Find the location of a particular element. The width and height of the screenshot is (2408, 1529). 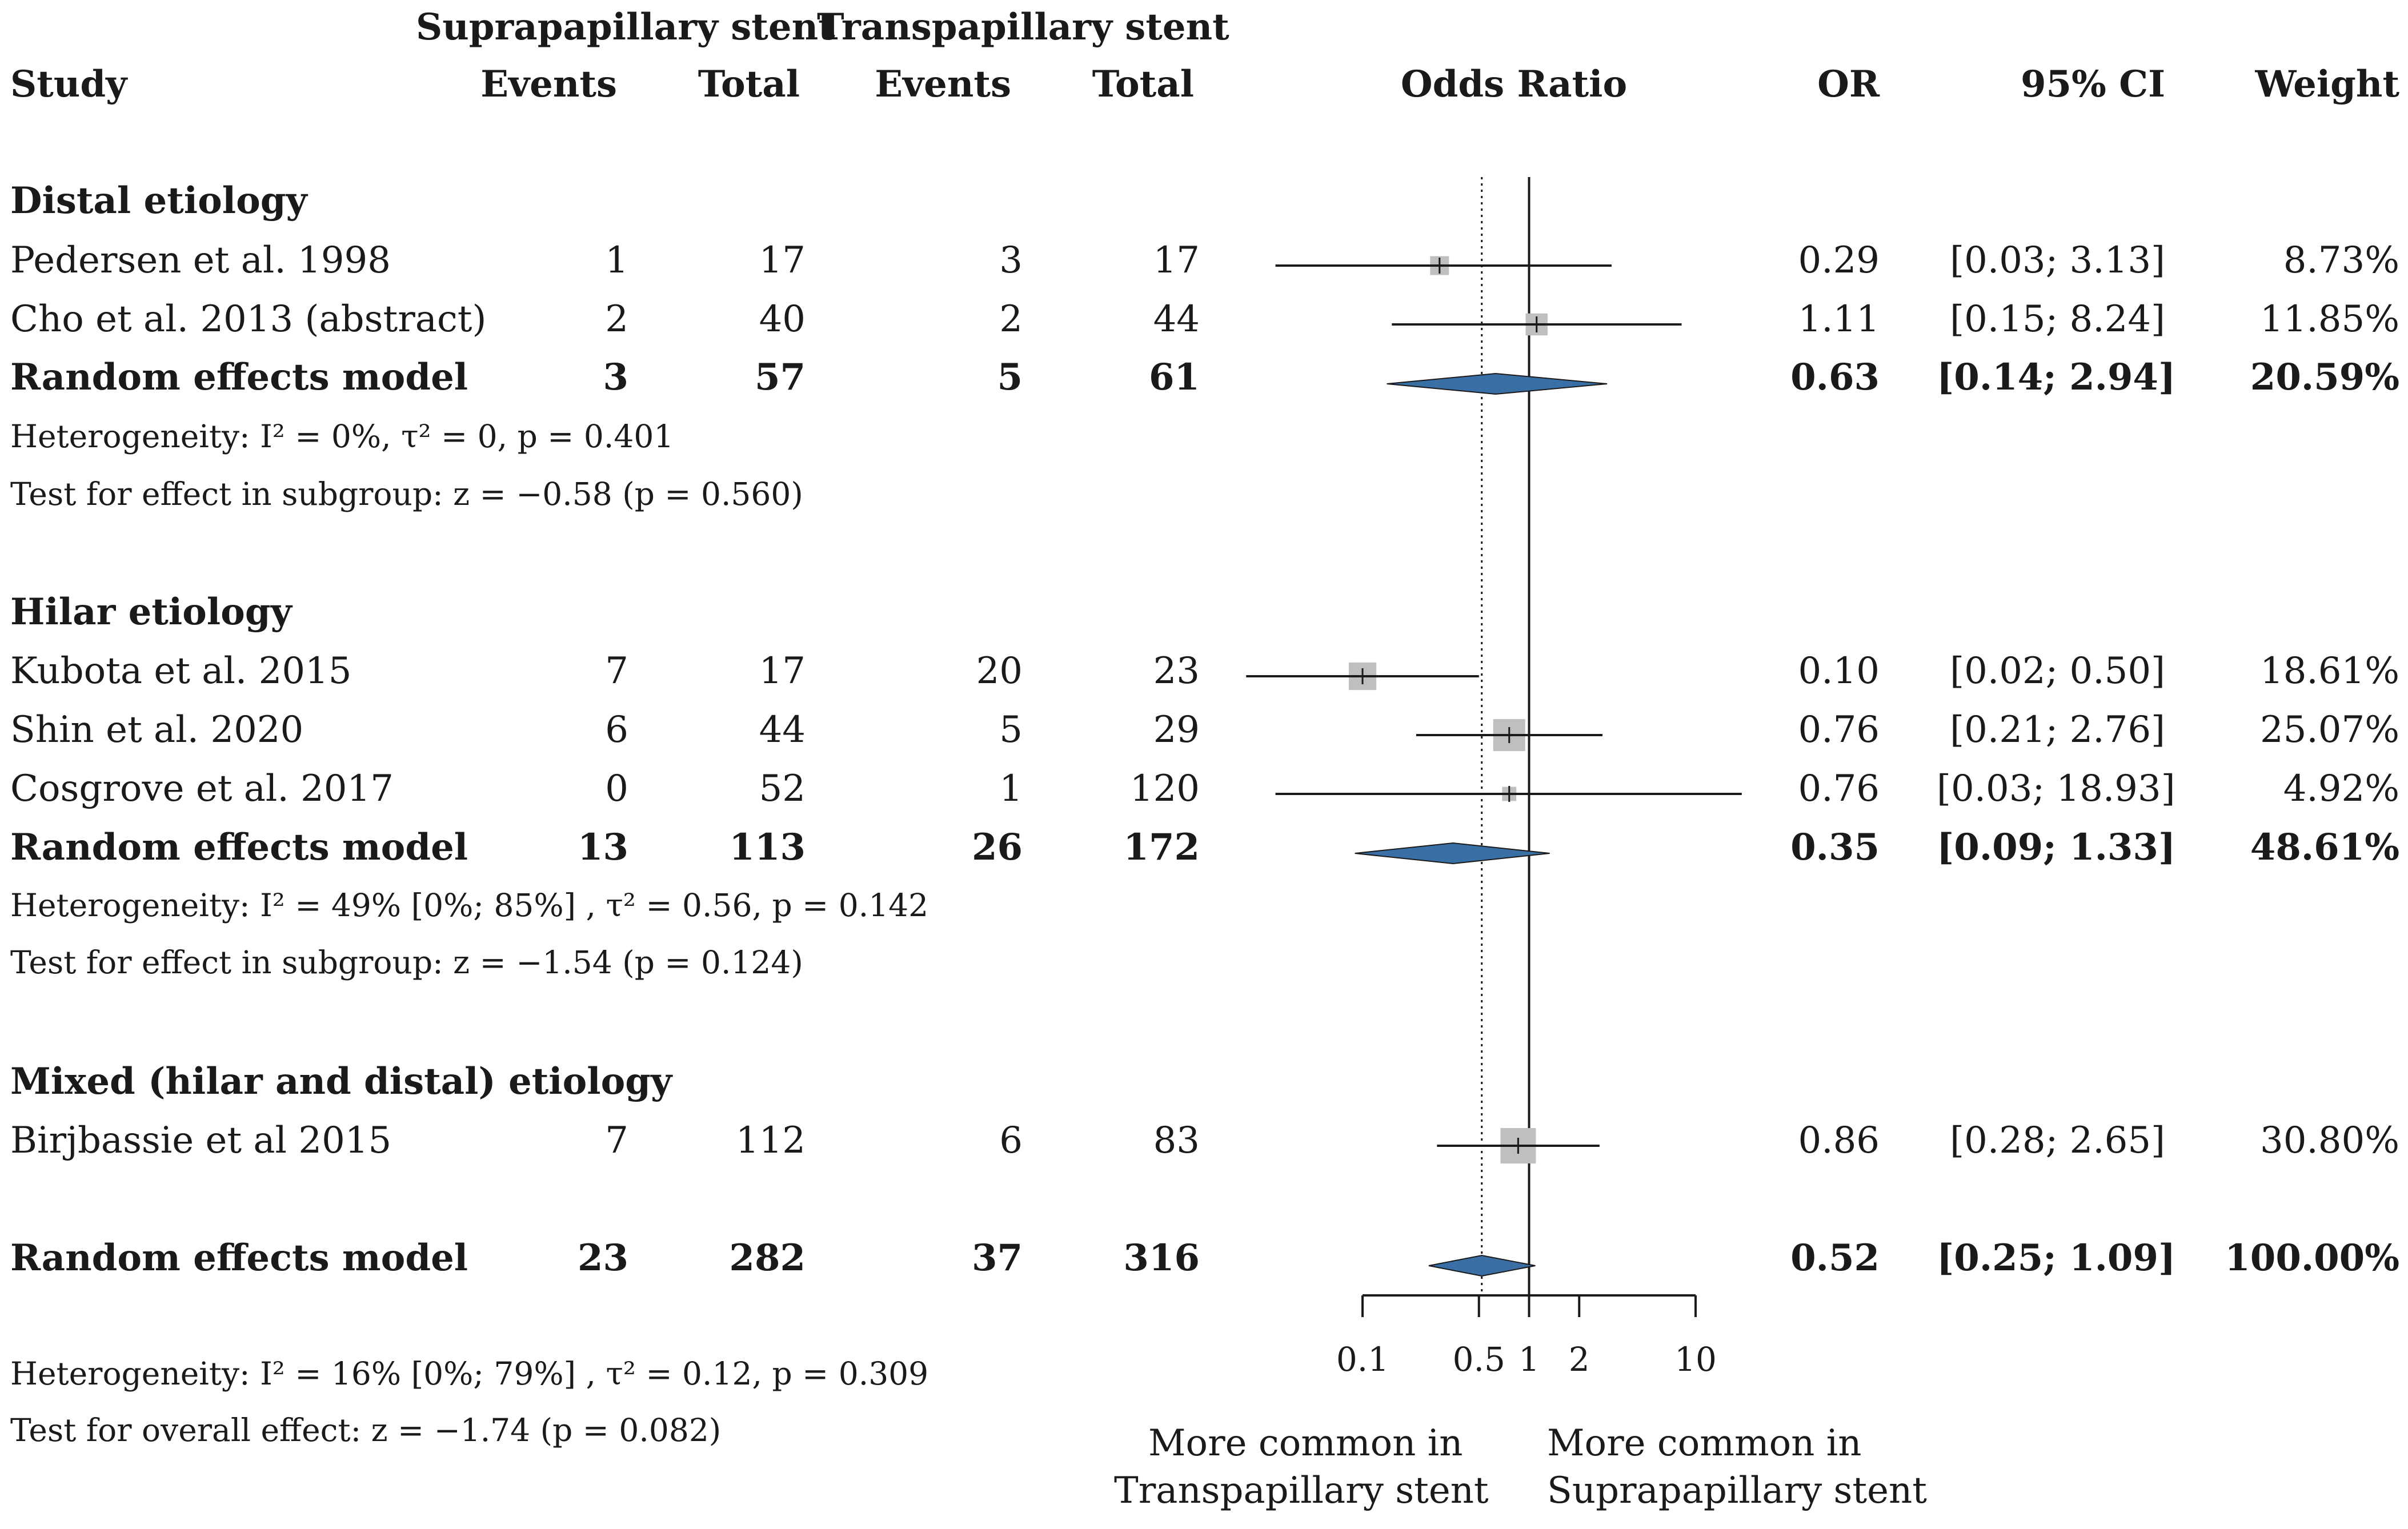

total-2: 61 is located at coordinates (1174, 377).